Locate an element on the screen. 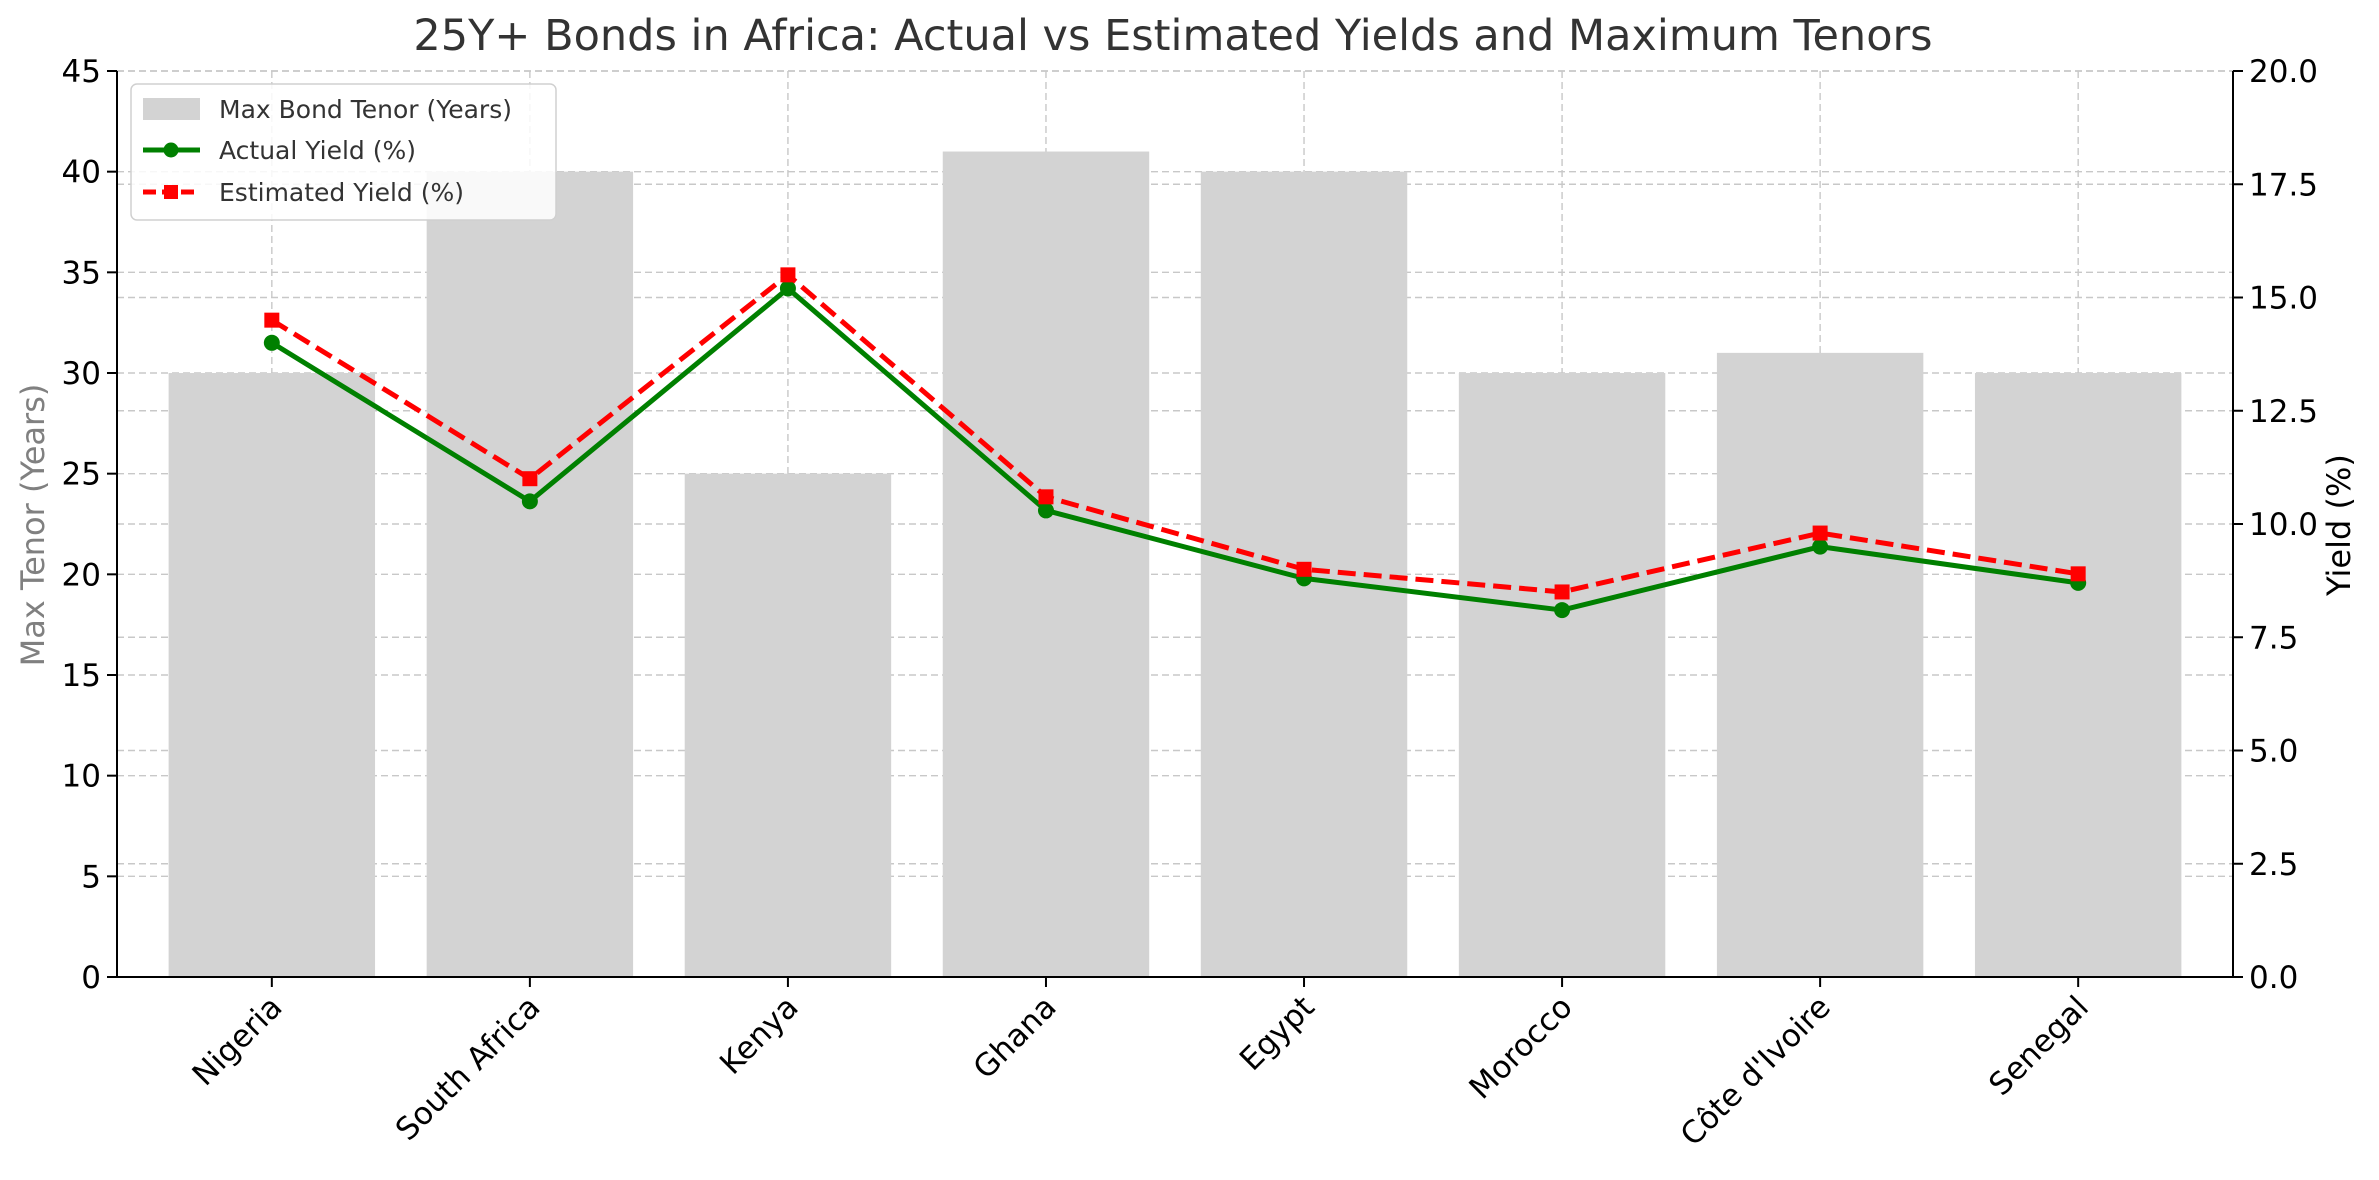 The height and width of the screenshot is (1180, 2379). y-tick-label-left: 10 is located at coordinates (81, 777).